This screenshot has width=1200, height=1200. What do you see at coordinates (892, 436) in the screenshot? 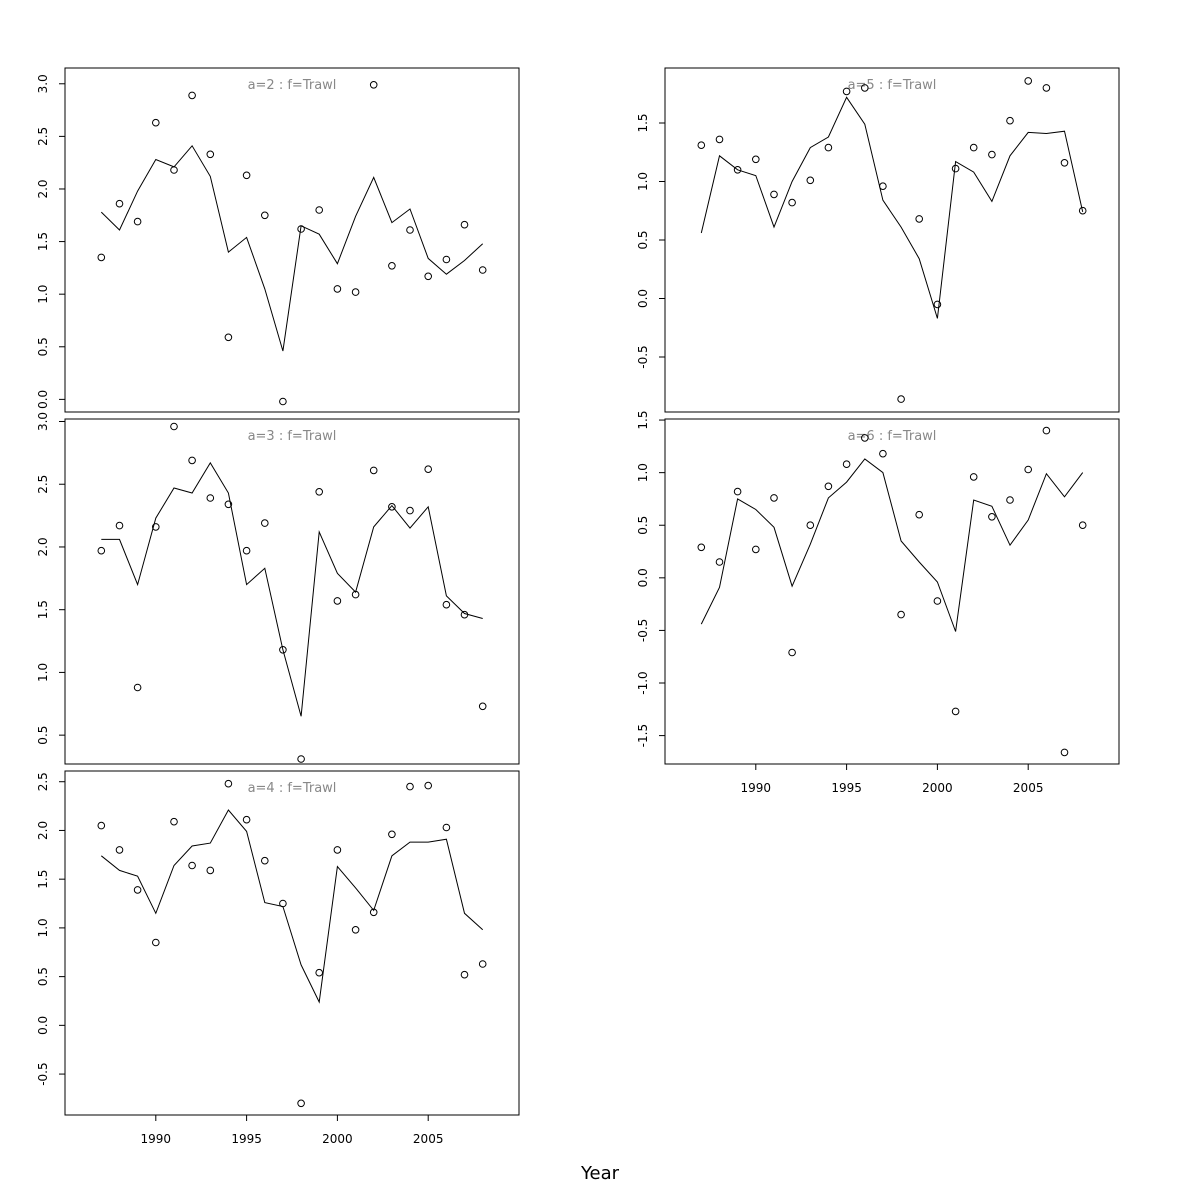
I see `panel-title: a=6 : f=Trawl` at bounding box center [892, 436].